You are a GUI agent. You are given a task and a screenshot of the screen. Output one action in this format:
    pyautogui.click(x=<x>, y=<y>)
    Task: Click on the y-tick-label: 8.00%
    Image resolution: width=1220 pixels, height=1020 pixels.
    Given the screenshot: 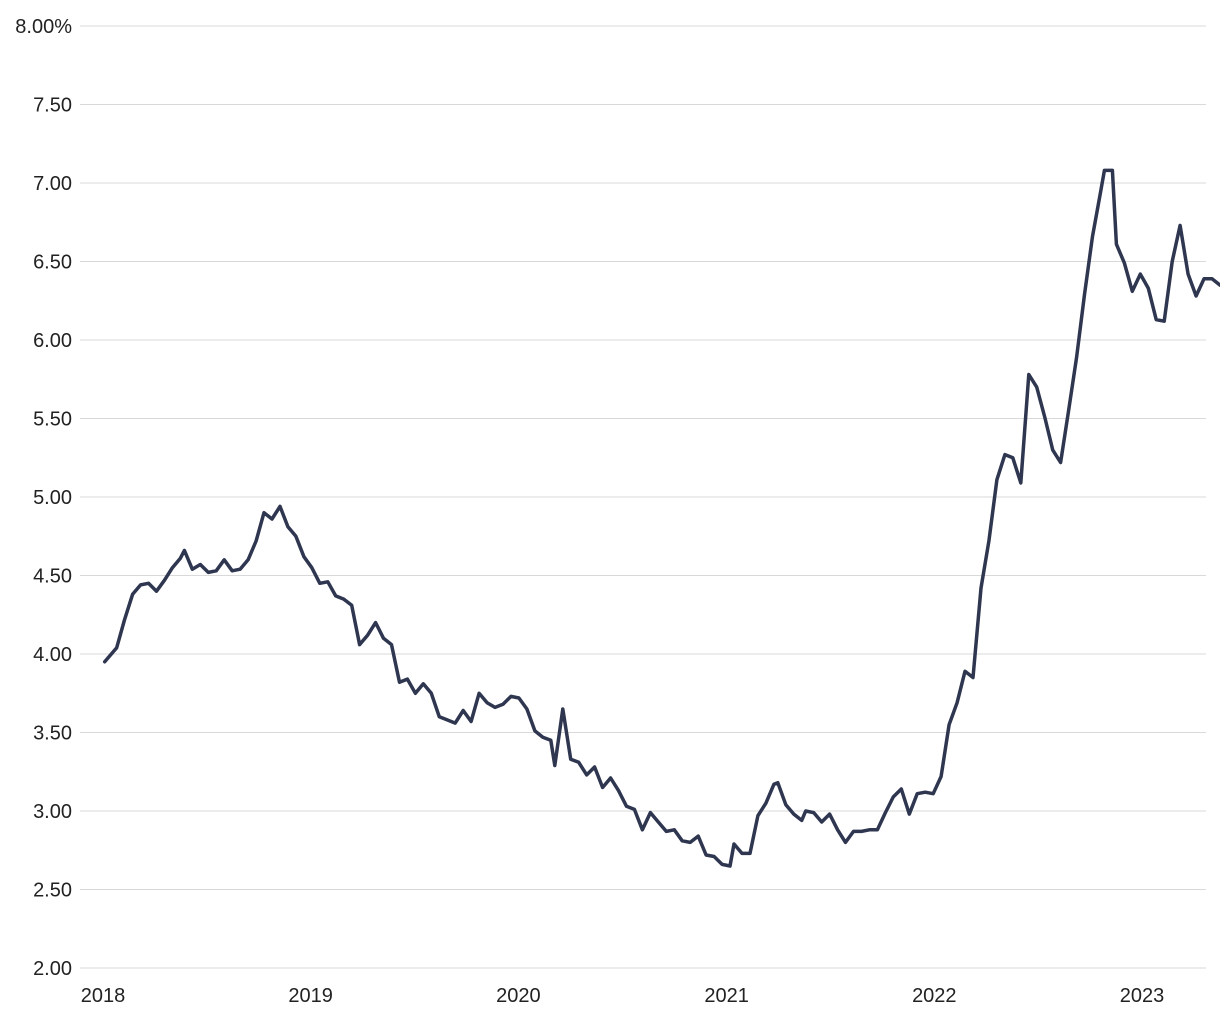 What is the action you would take?
    pyautogui.click(x=43, y=27)
    